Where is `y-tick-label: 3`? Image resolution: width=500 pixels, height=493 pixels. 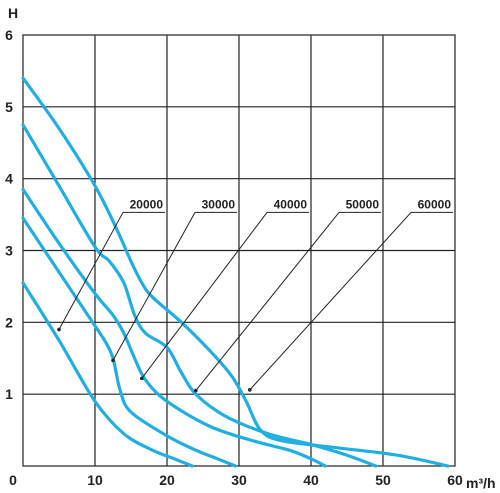
y-tick-label: 3 is located at coordinates (9, 251).